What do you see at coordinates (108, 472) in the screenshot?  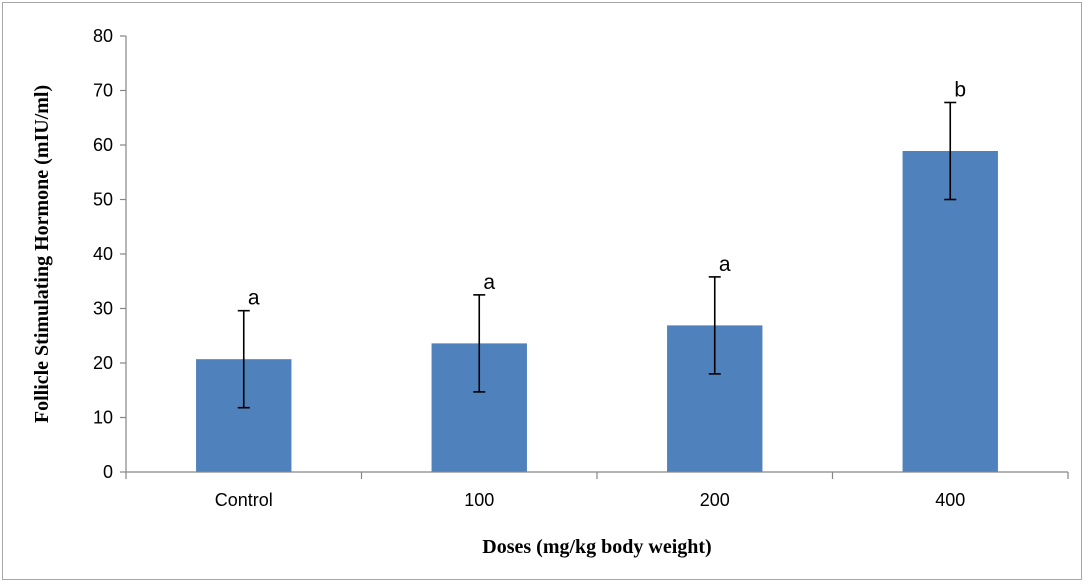 I see `y-tick-label: 0` at bounding box center [108, 472].